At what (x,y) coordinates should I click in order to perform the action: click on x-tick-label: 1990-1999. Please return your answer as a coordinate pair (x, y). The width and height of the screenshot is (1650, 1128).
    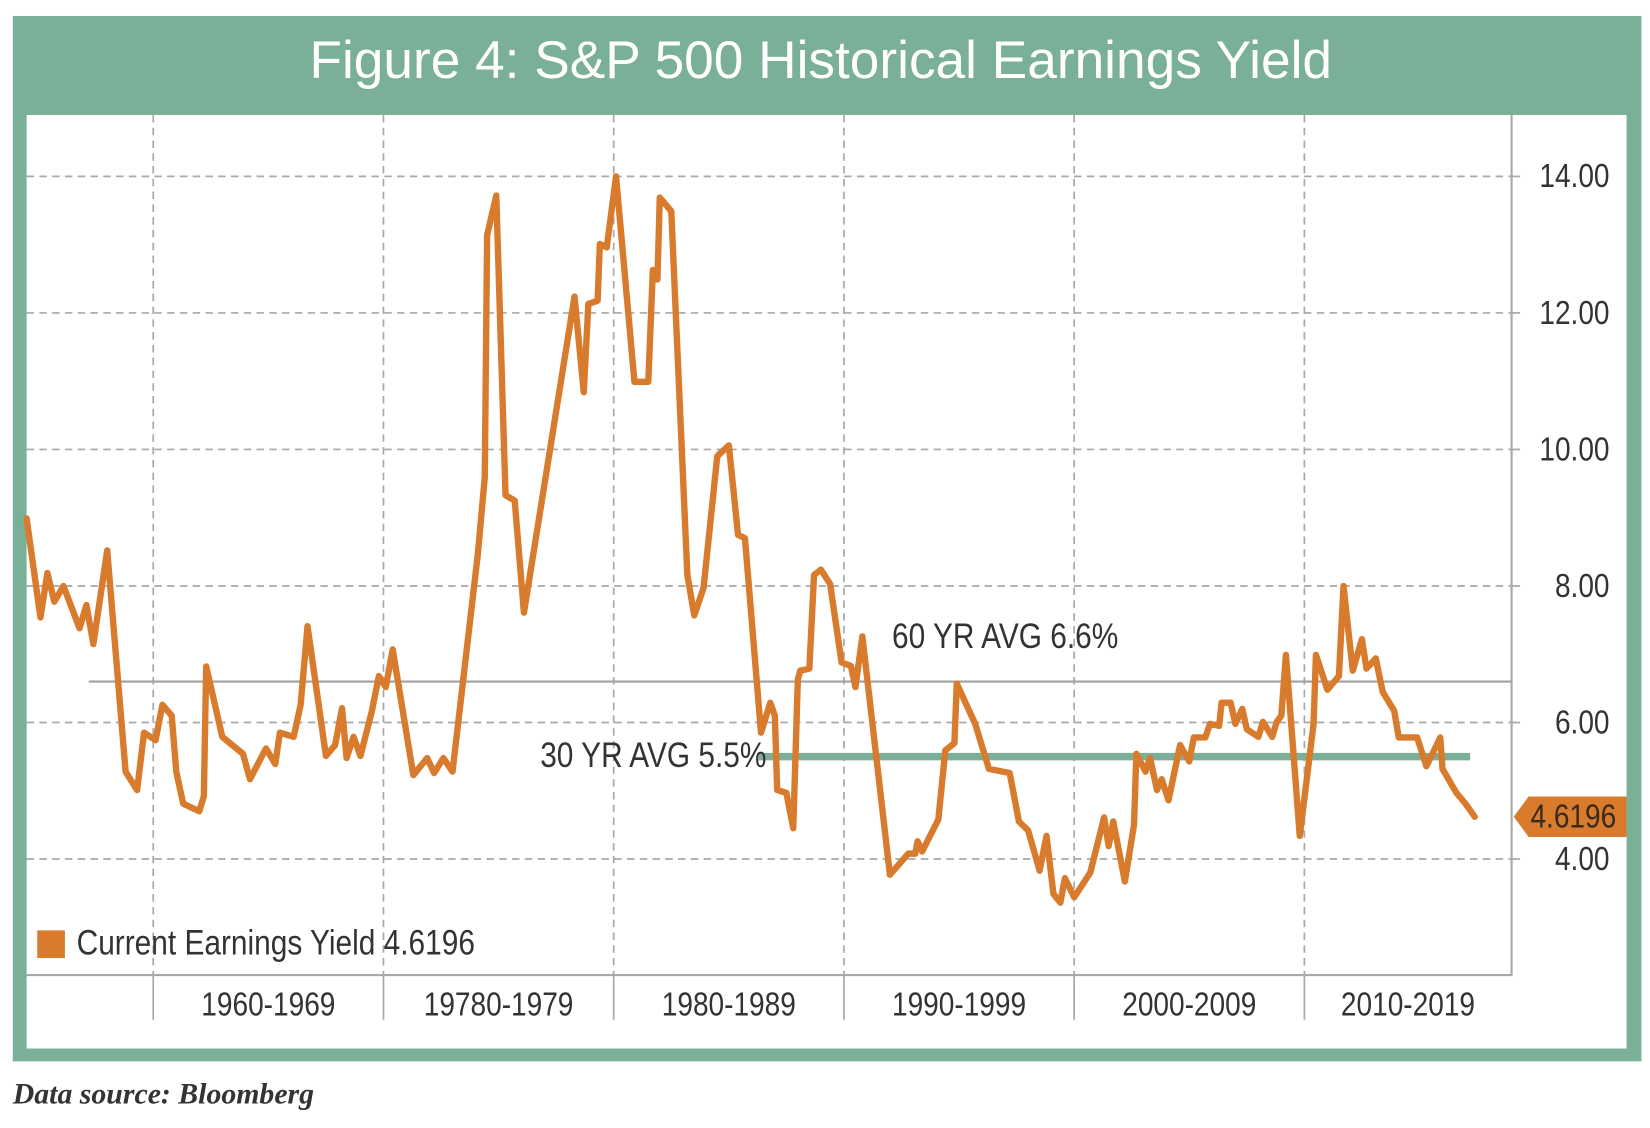
    Looking at the image, I should click on (959, 1005).